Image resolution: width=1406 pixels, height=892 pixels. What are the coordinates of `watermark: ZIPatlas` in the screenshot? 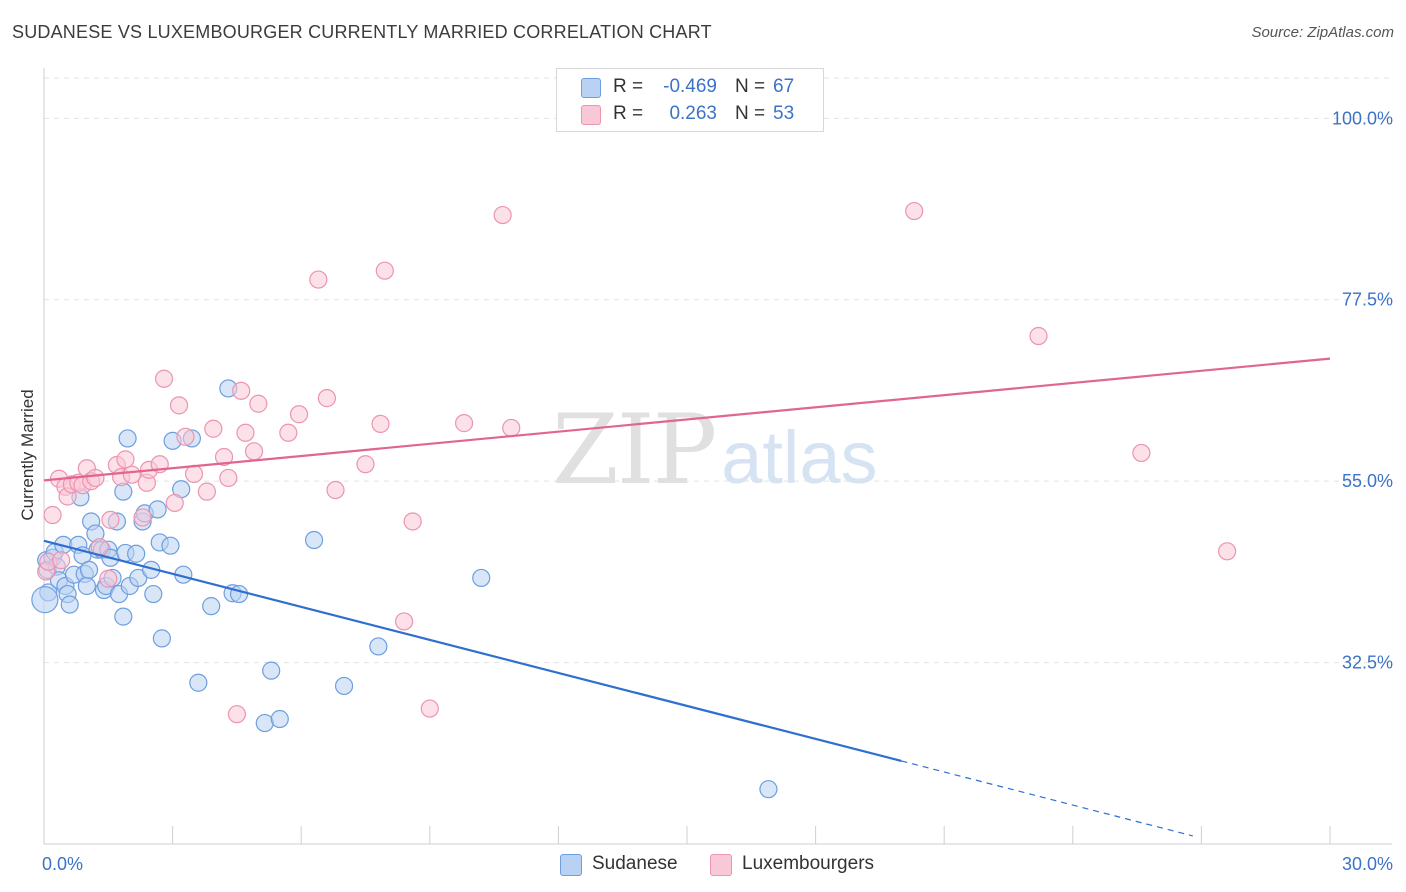 It's located at (715, 450).